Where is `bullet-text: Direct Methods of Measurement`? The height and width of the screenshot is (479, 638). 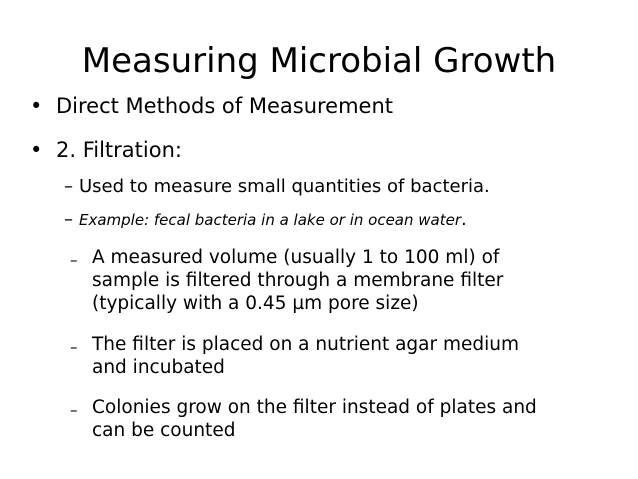 bullet-text: Direct Methods of Measurement is located at coordinates (225, 106).